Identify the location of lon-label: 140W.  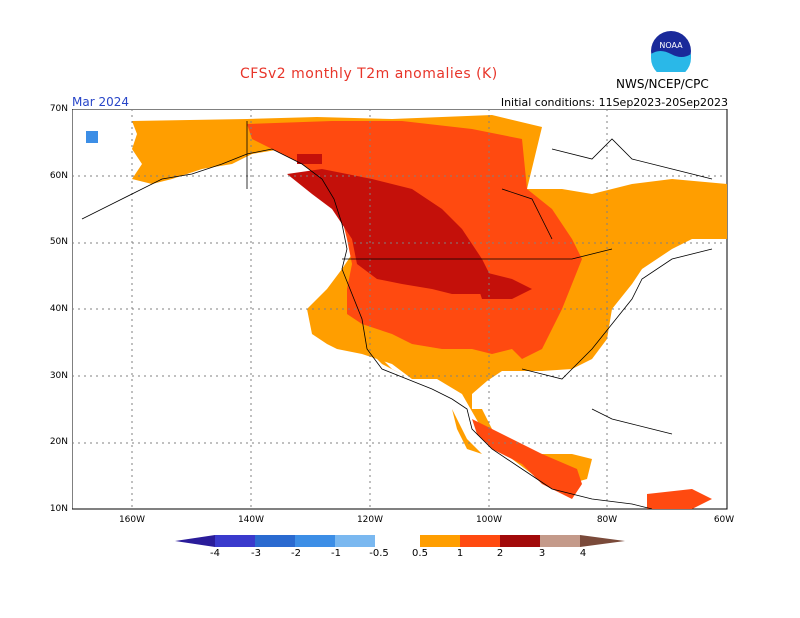
(251, 520).